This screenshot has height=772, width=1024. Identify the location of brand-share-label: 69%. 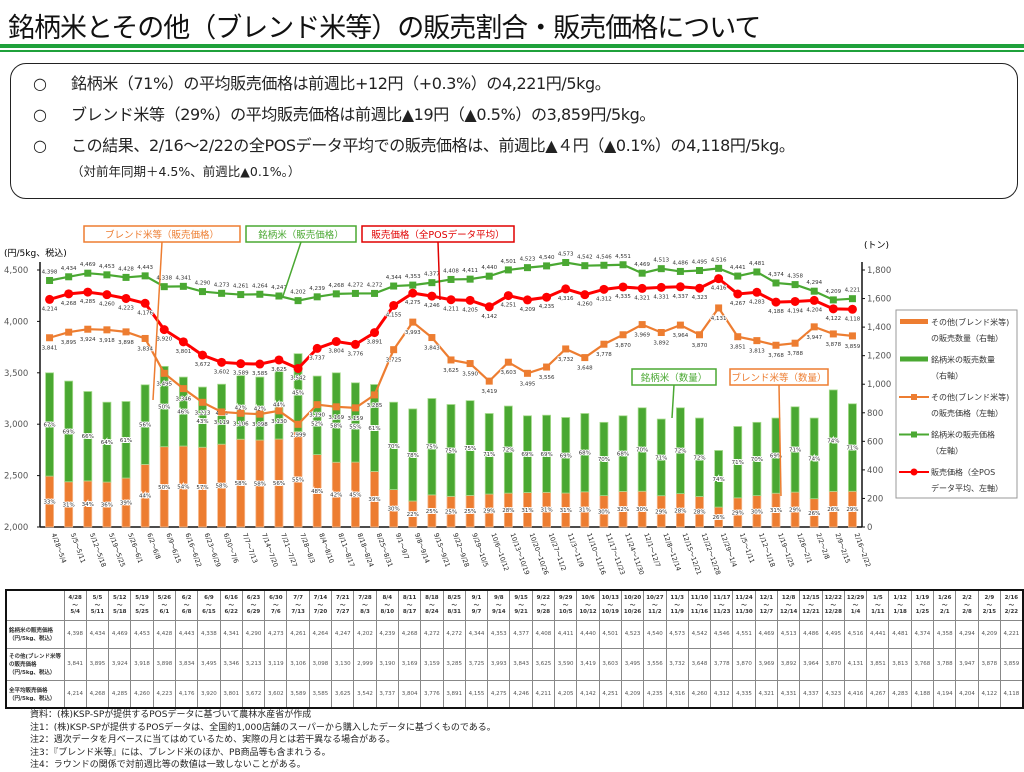
(566, 456).